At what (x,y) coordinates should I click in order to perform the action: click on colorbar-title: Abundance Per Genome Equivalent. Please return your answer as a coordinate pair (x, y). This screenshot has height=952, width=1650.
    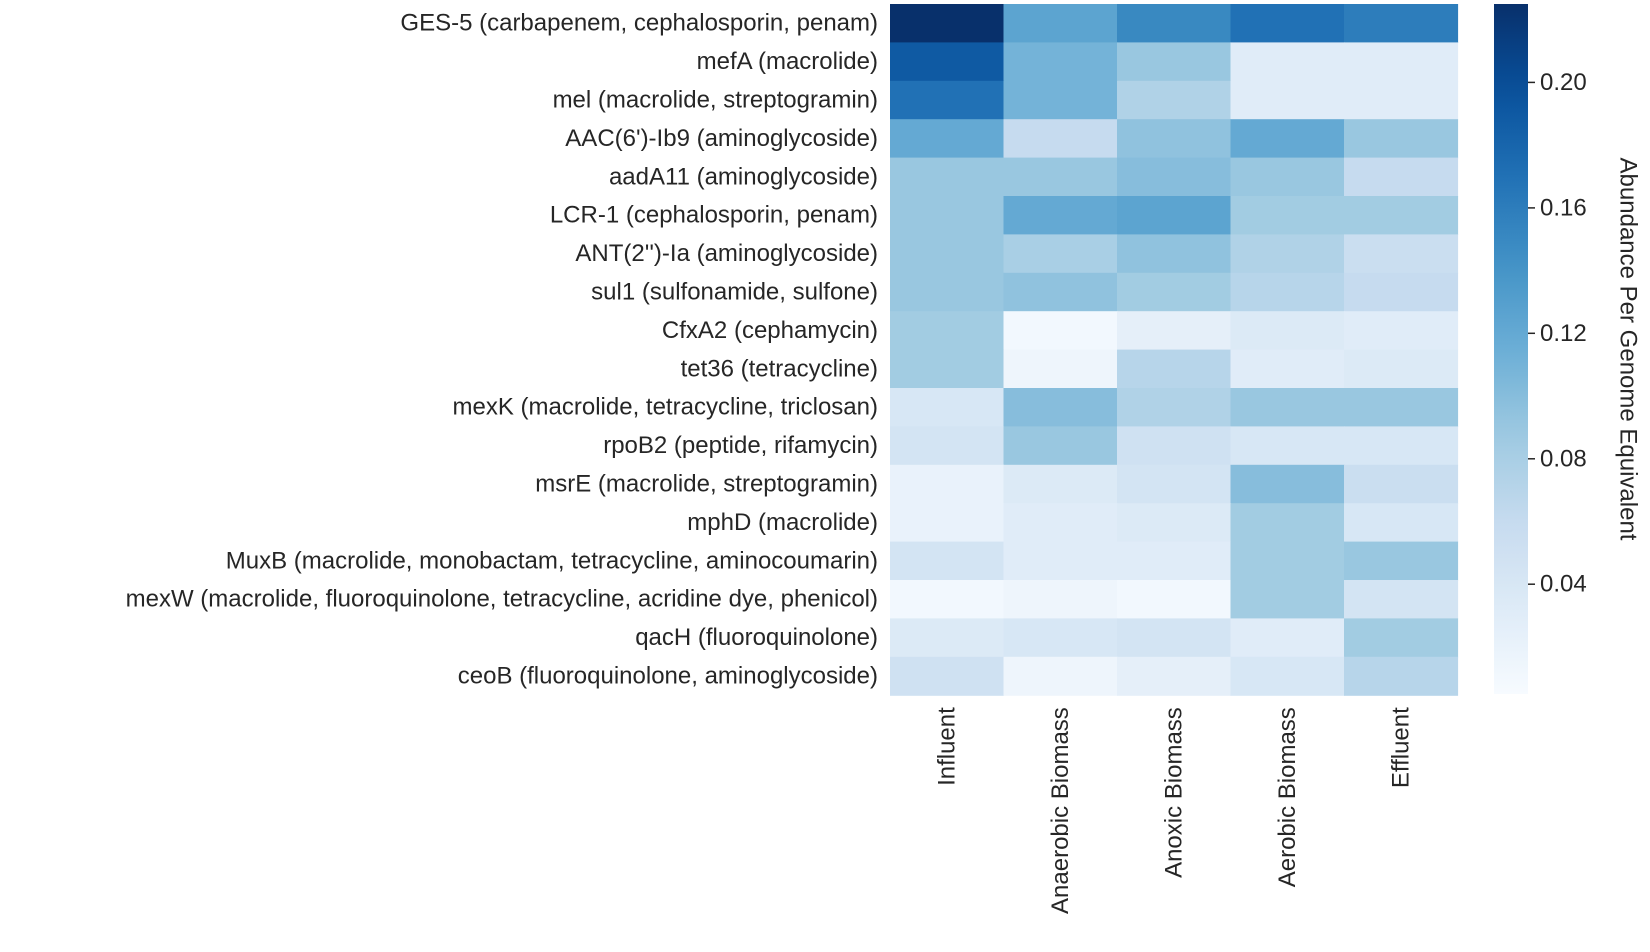
    Looking at the image, I should click on (1628, 349).